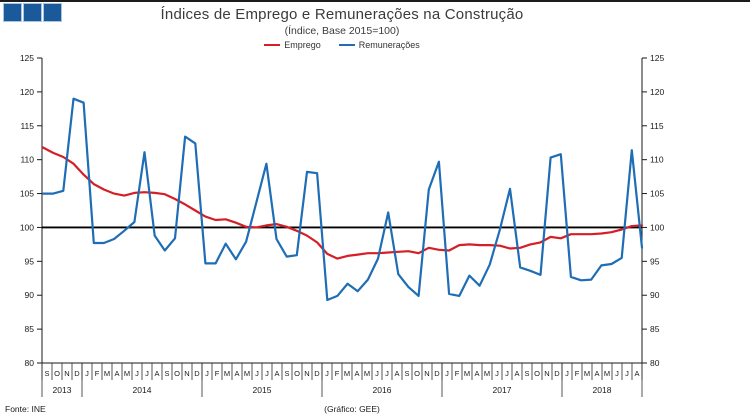 The height and width of the screenshot is (420, 750). I want to click on legend-swatch-emprego, so click(272, 45).